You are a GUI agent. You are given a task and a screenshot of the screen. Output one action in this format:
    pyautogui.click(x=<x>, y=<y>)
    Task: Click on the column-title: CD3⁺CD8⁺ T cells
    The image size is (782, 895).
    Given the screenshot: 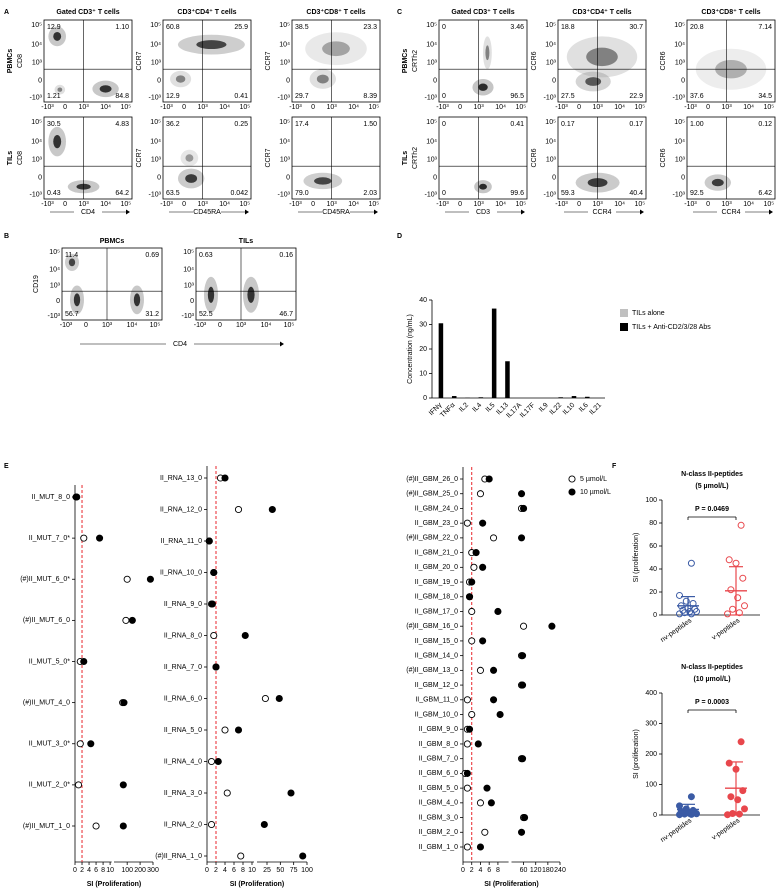 What is the action you would take?
    pyautogui.click(x=730, y=12)
    